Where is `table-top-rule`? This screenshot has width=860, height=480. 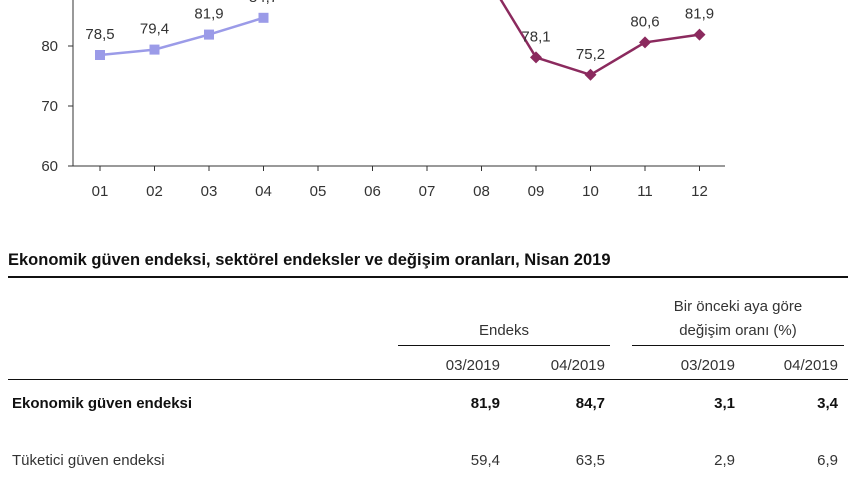
table-top-rule is located at coordinates (428, 277).